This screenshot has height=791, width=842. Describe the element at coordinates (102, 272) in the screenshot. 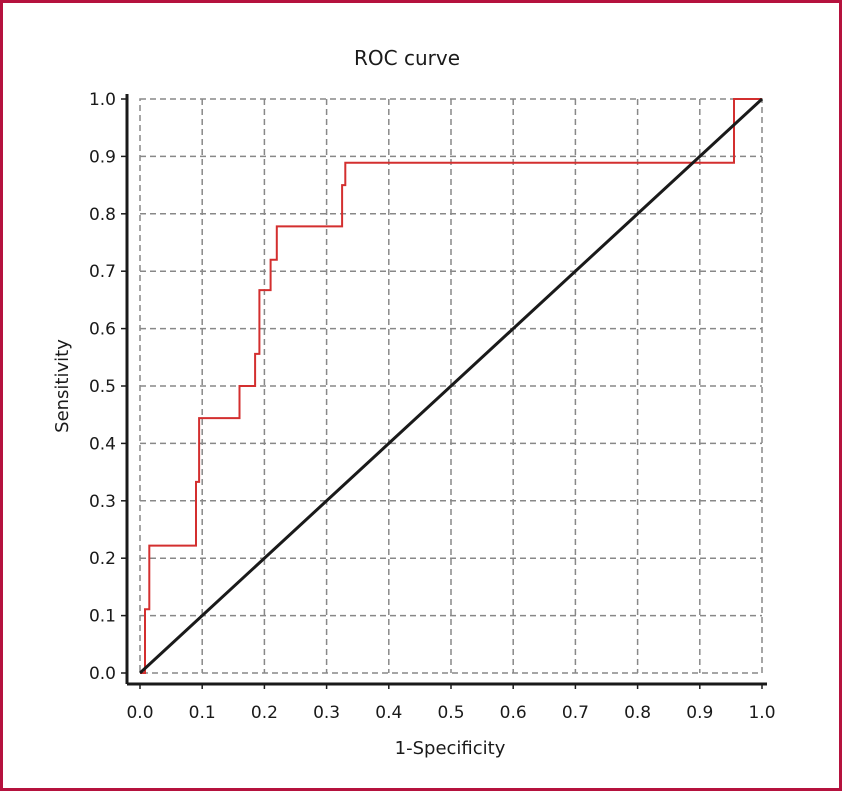

I see `y-tick-label: 0.7` at that location.